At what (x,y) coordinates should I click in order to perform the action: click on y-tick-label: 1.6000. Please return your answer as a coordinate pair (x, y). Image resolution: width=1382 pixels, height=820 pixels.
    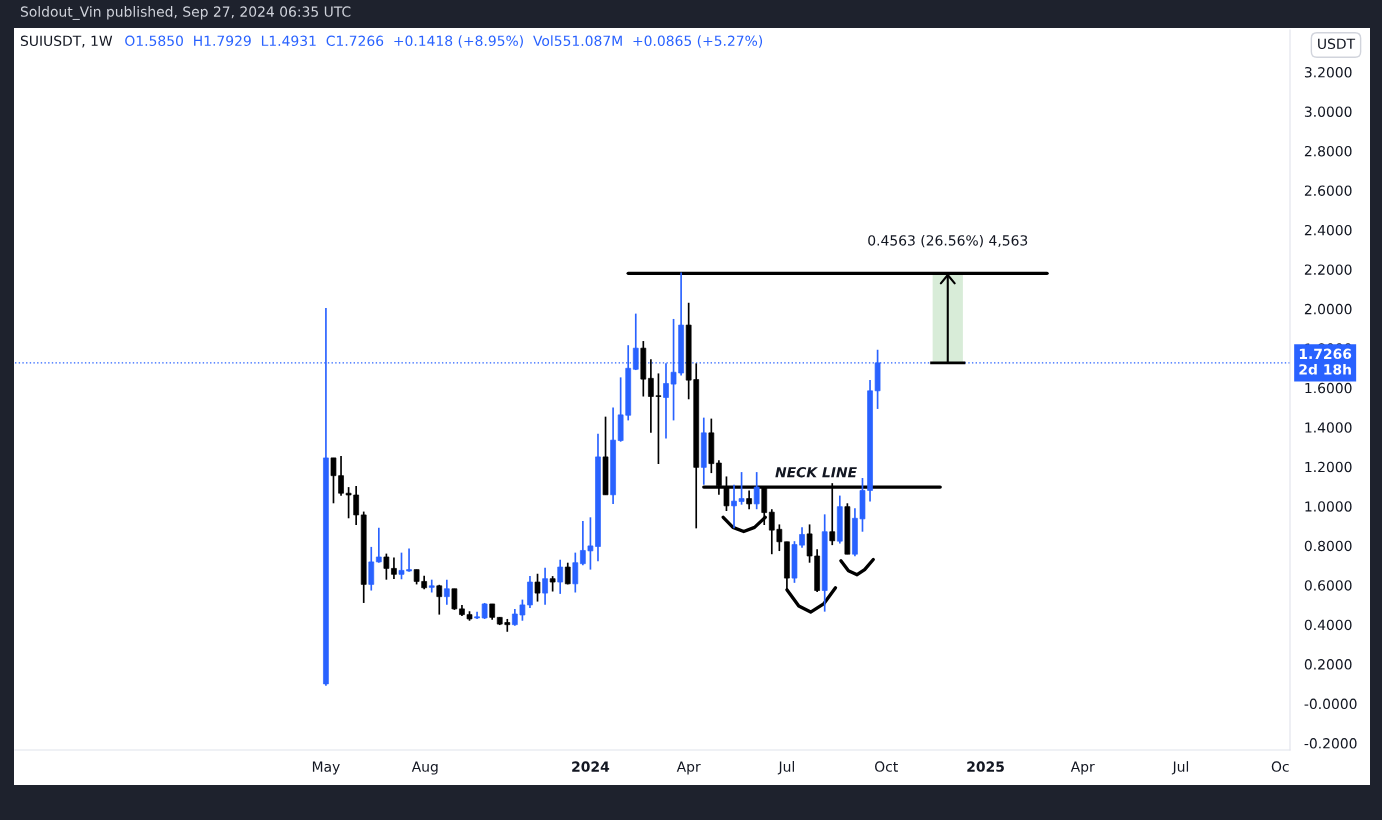
    Looking at the image, I should click on (1328, 388).